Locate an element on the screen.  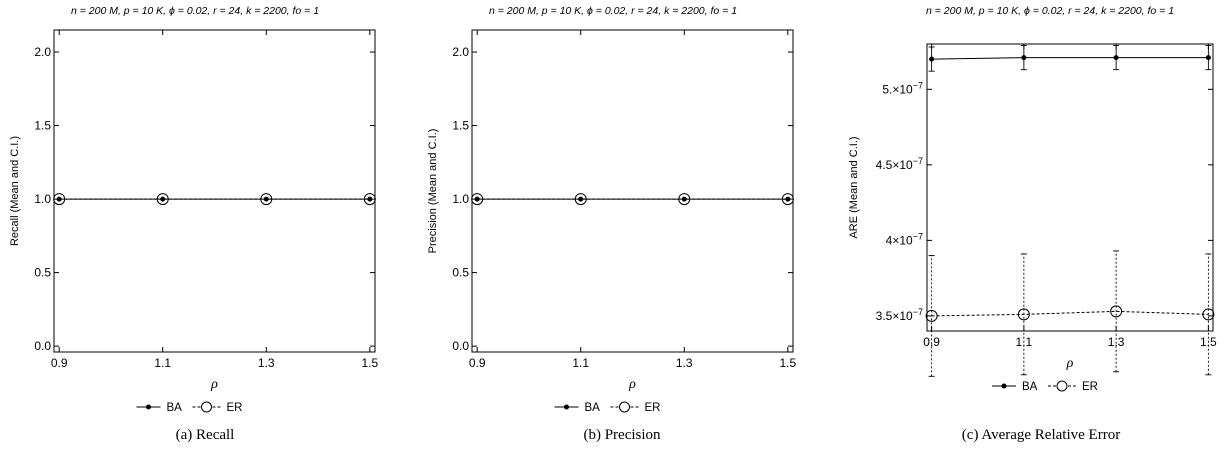
y-tick-label: 3.5×10⁻⁷ is located at coordinates (899, 315).